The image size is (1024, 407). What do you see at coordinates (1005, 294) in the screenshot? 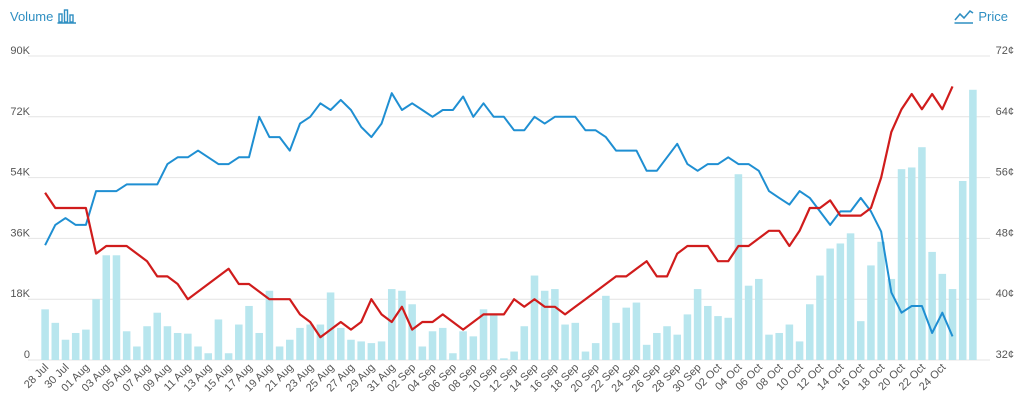
I see `right-axis-tick: 40¢` at bounding box center [1005, 294].